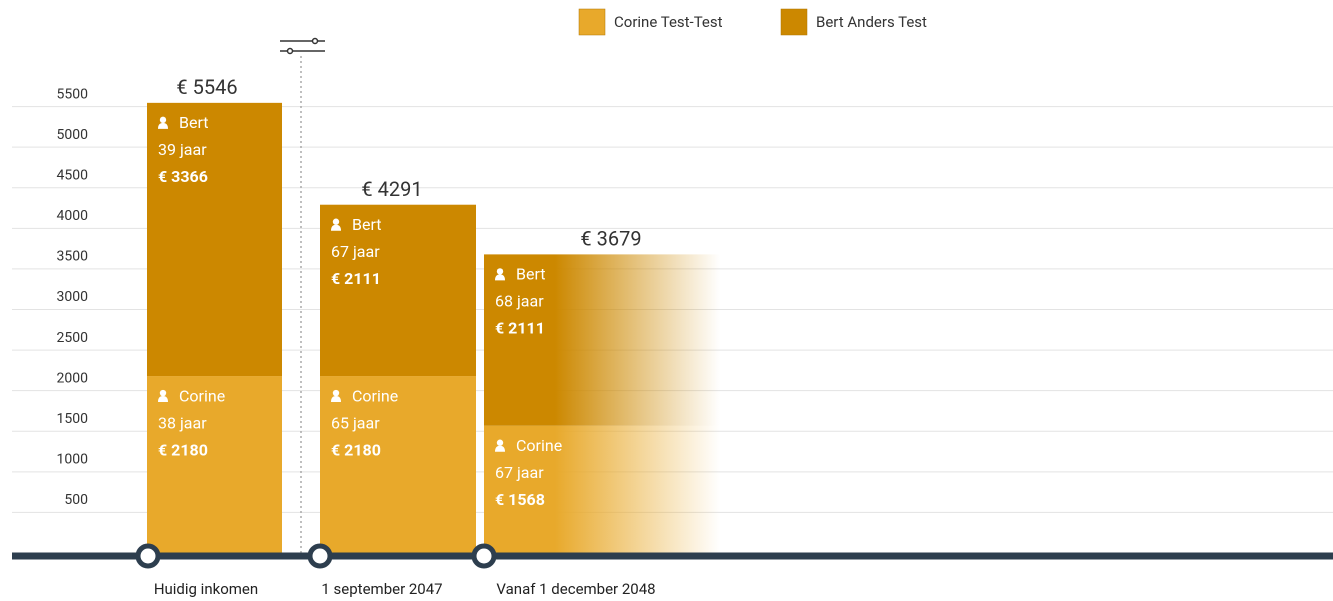 This screenshot has width=1333, height=601. I want to click on value-label: € 3366, so click(183, 176).